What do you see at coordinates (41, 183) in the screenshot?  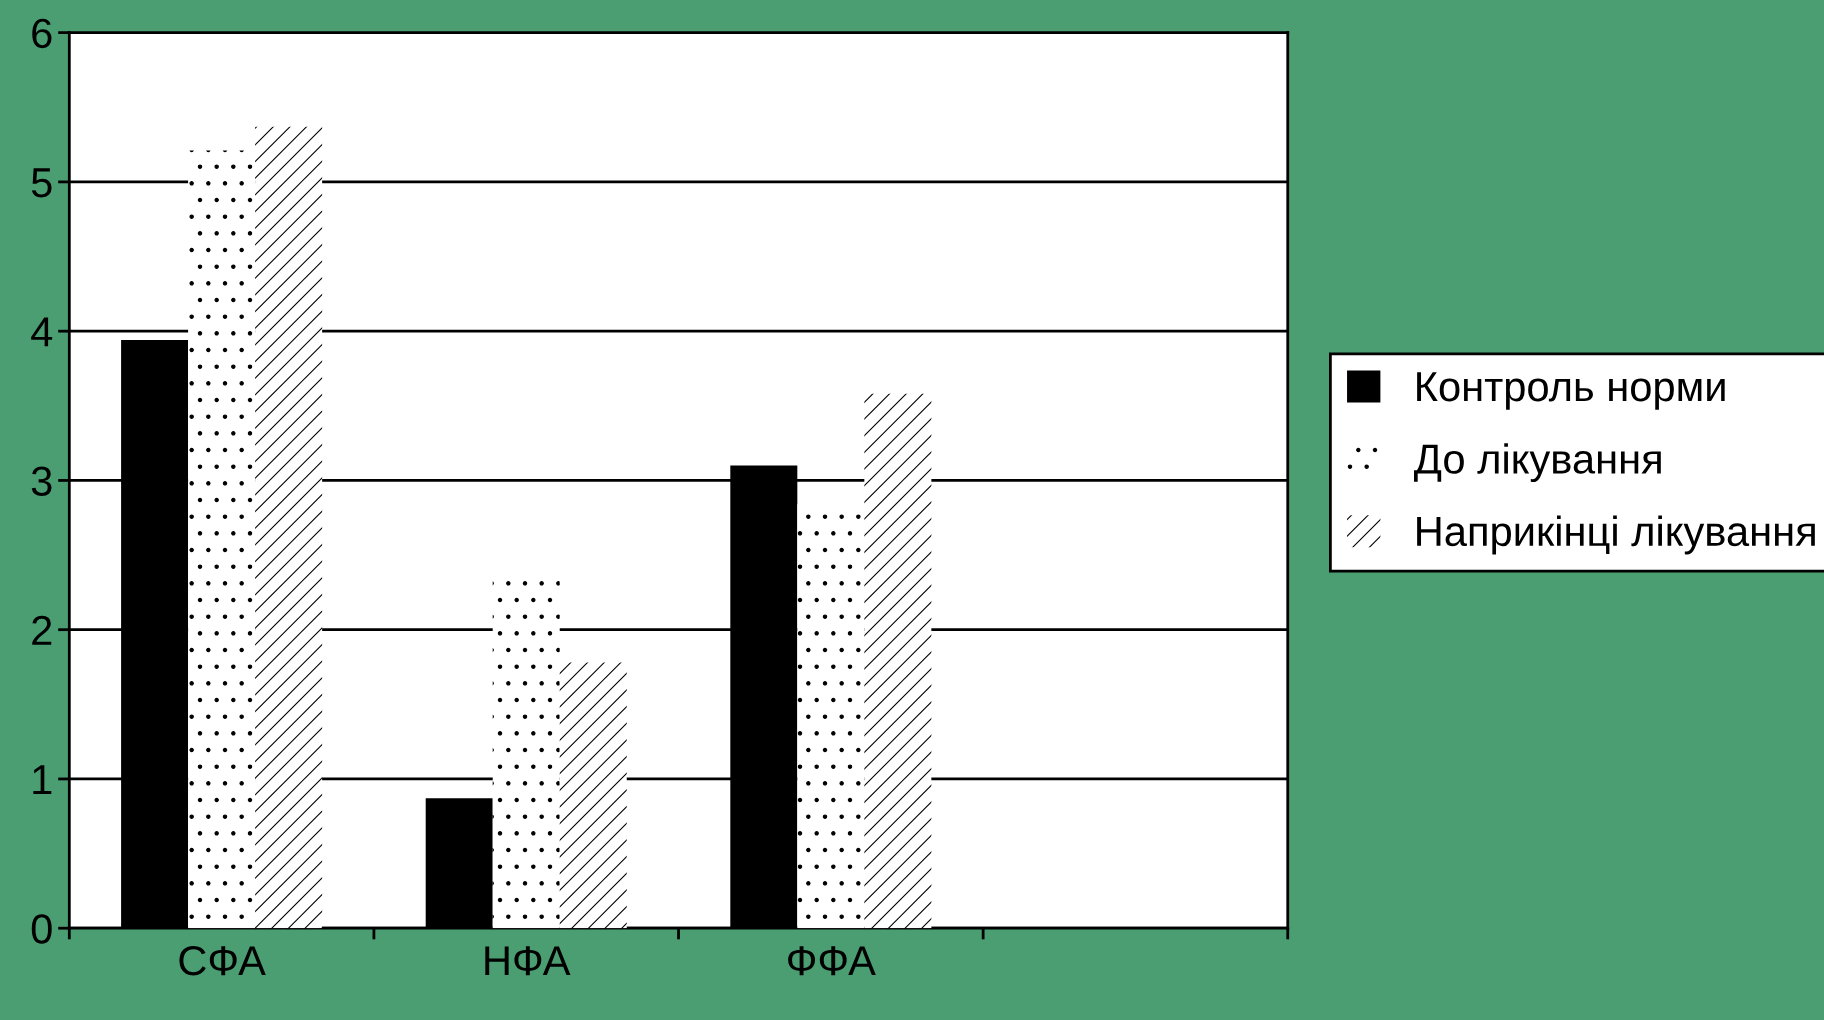 I see `y-tick-label: 5` at bounding box center [41, 183].